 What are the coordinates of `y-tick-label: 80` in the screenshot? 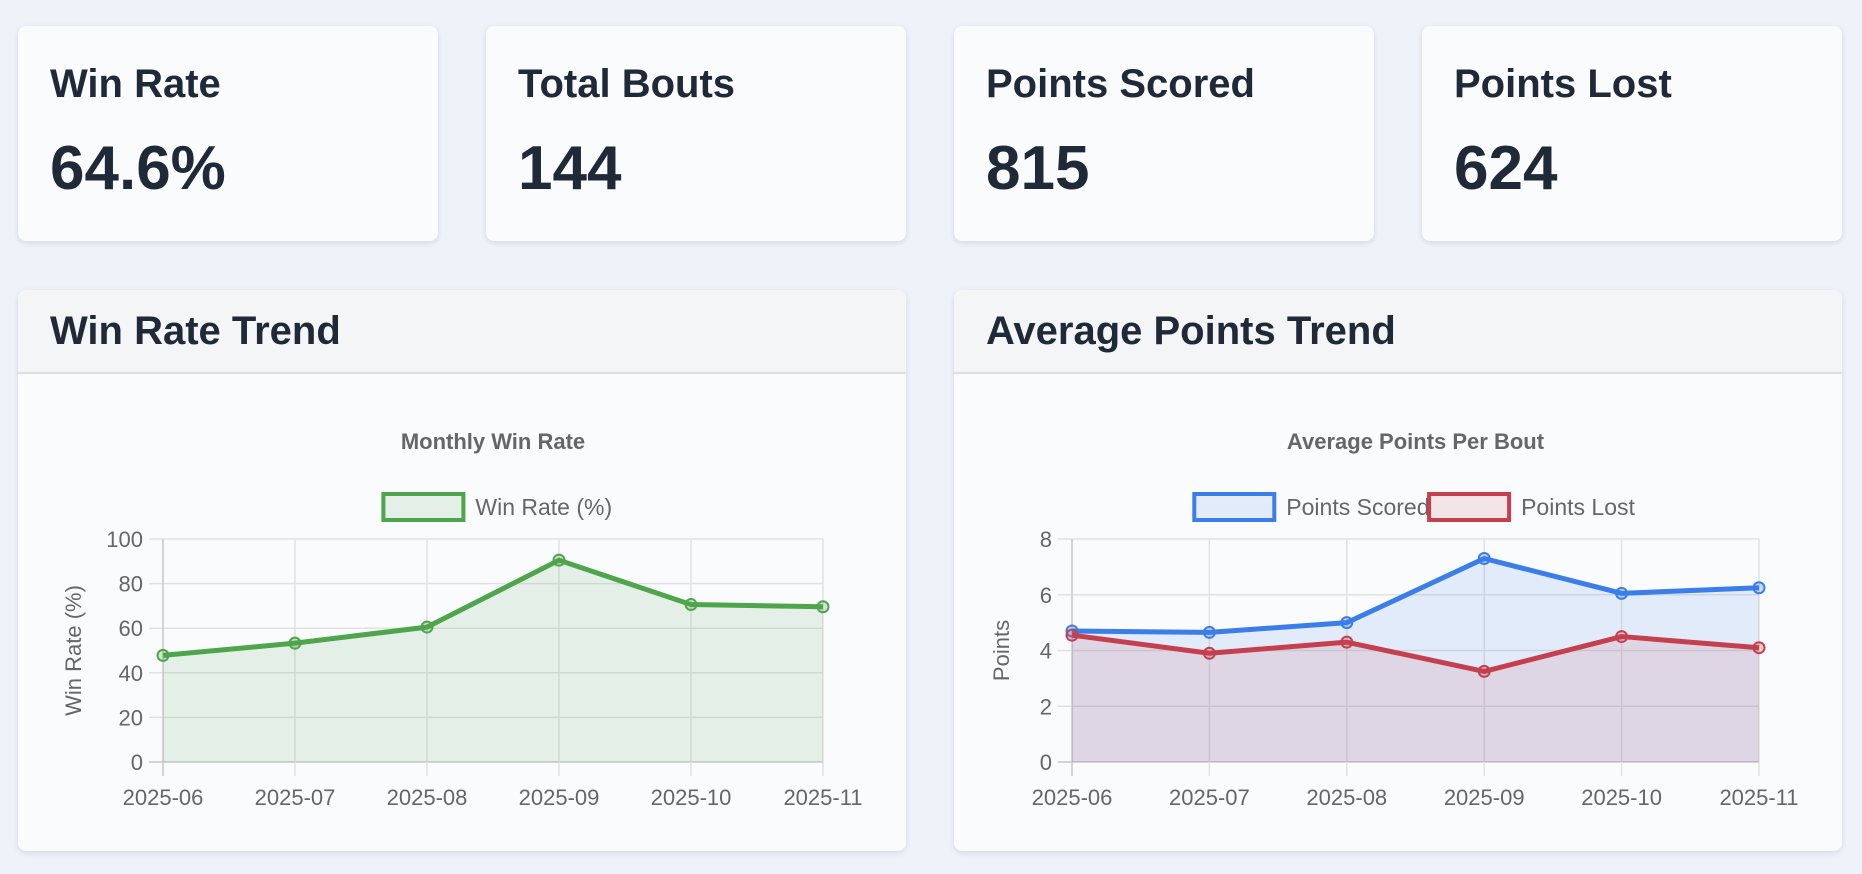 It's located at (131, 584).